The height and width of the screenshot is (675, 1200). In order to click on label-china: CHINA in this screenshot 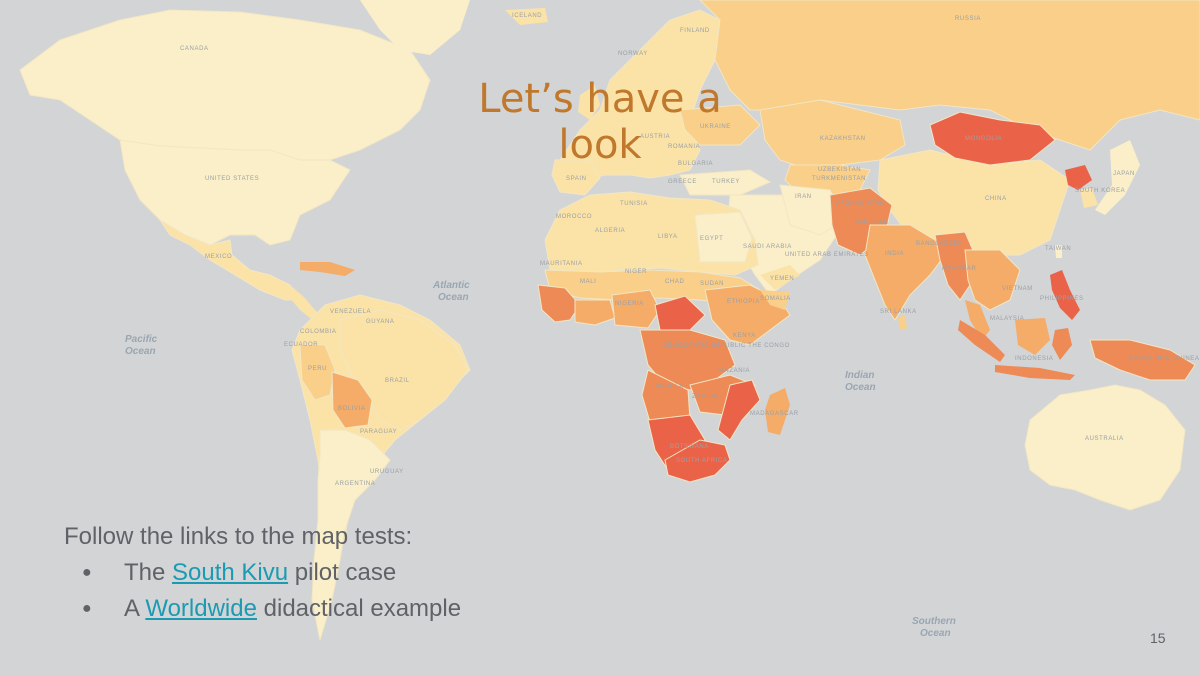, I will do `click(996, 199)`.